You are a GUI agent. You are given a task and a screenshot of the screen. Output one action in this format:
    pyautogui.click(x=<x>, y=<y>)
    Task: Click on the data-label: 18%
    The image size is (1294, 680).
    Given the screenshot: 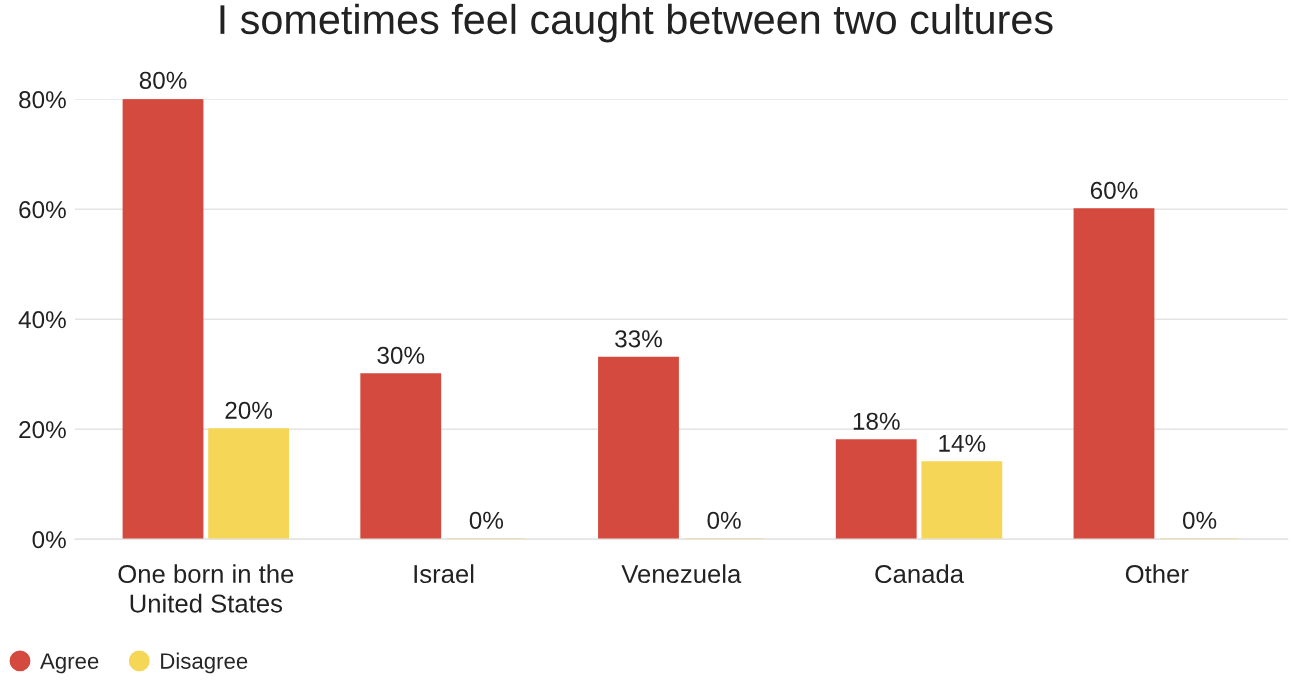 What is the action you would take?
    pyautogui.click(x=876, y=421)
    